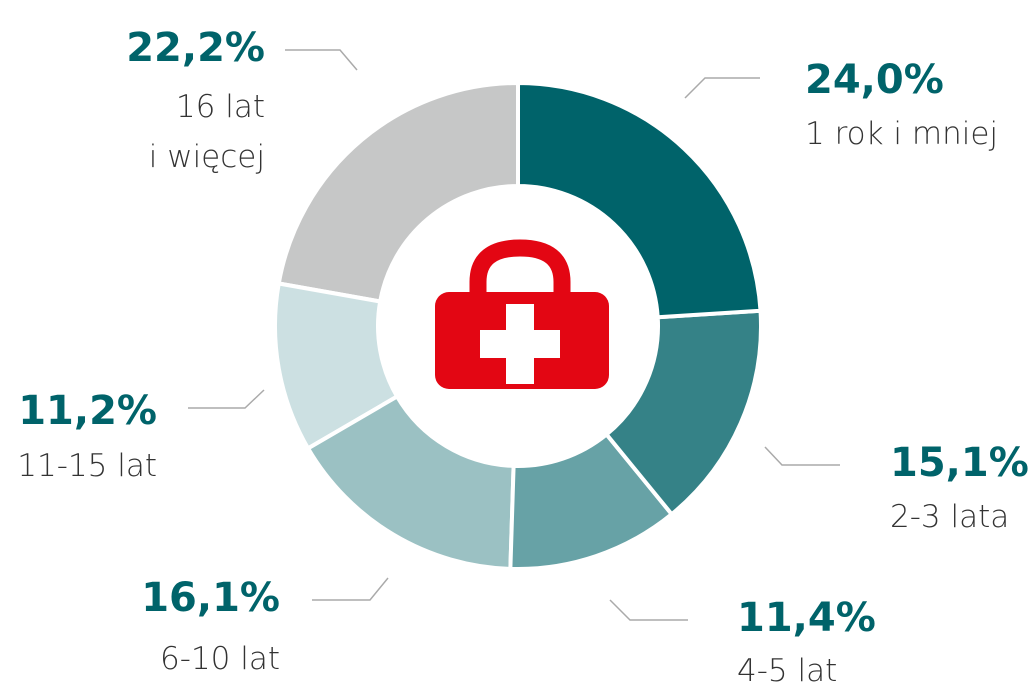  I want to click on value-label: 24,0%, so click(874, 80).